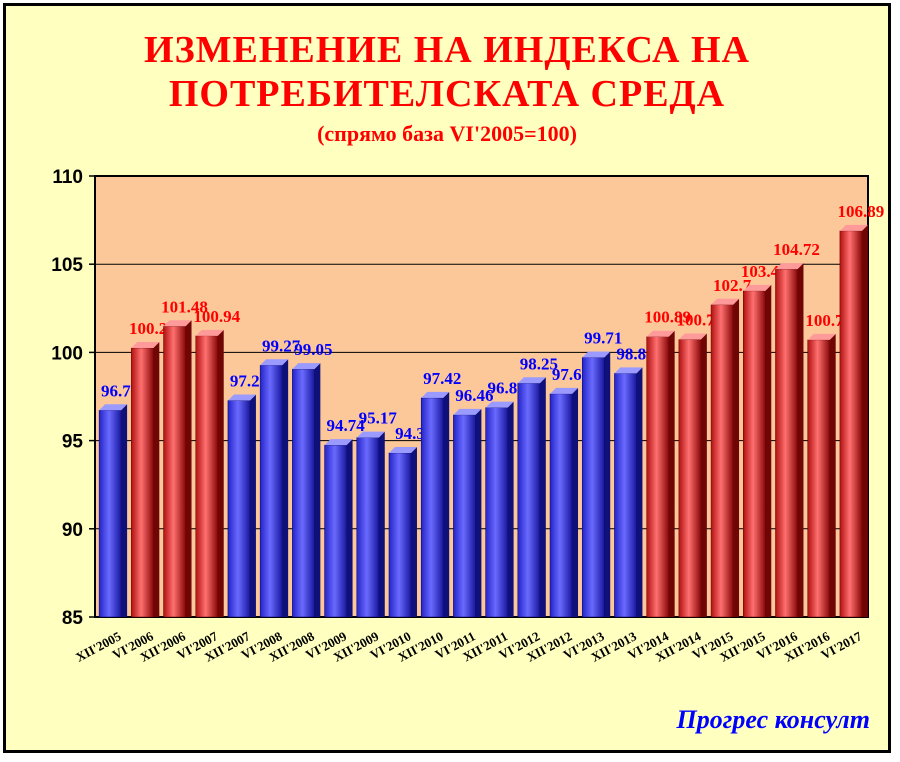 Image resolution: width=900 pixels, height=762 pixels. What do you see at coordinates (72, 530) in the screenshot?
I see `y-tick-label: 90` at bounding box center [72, 530].